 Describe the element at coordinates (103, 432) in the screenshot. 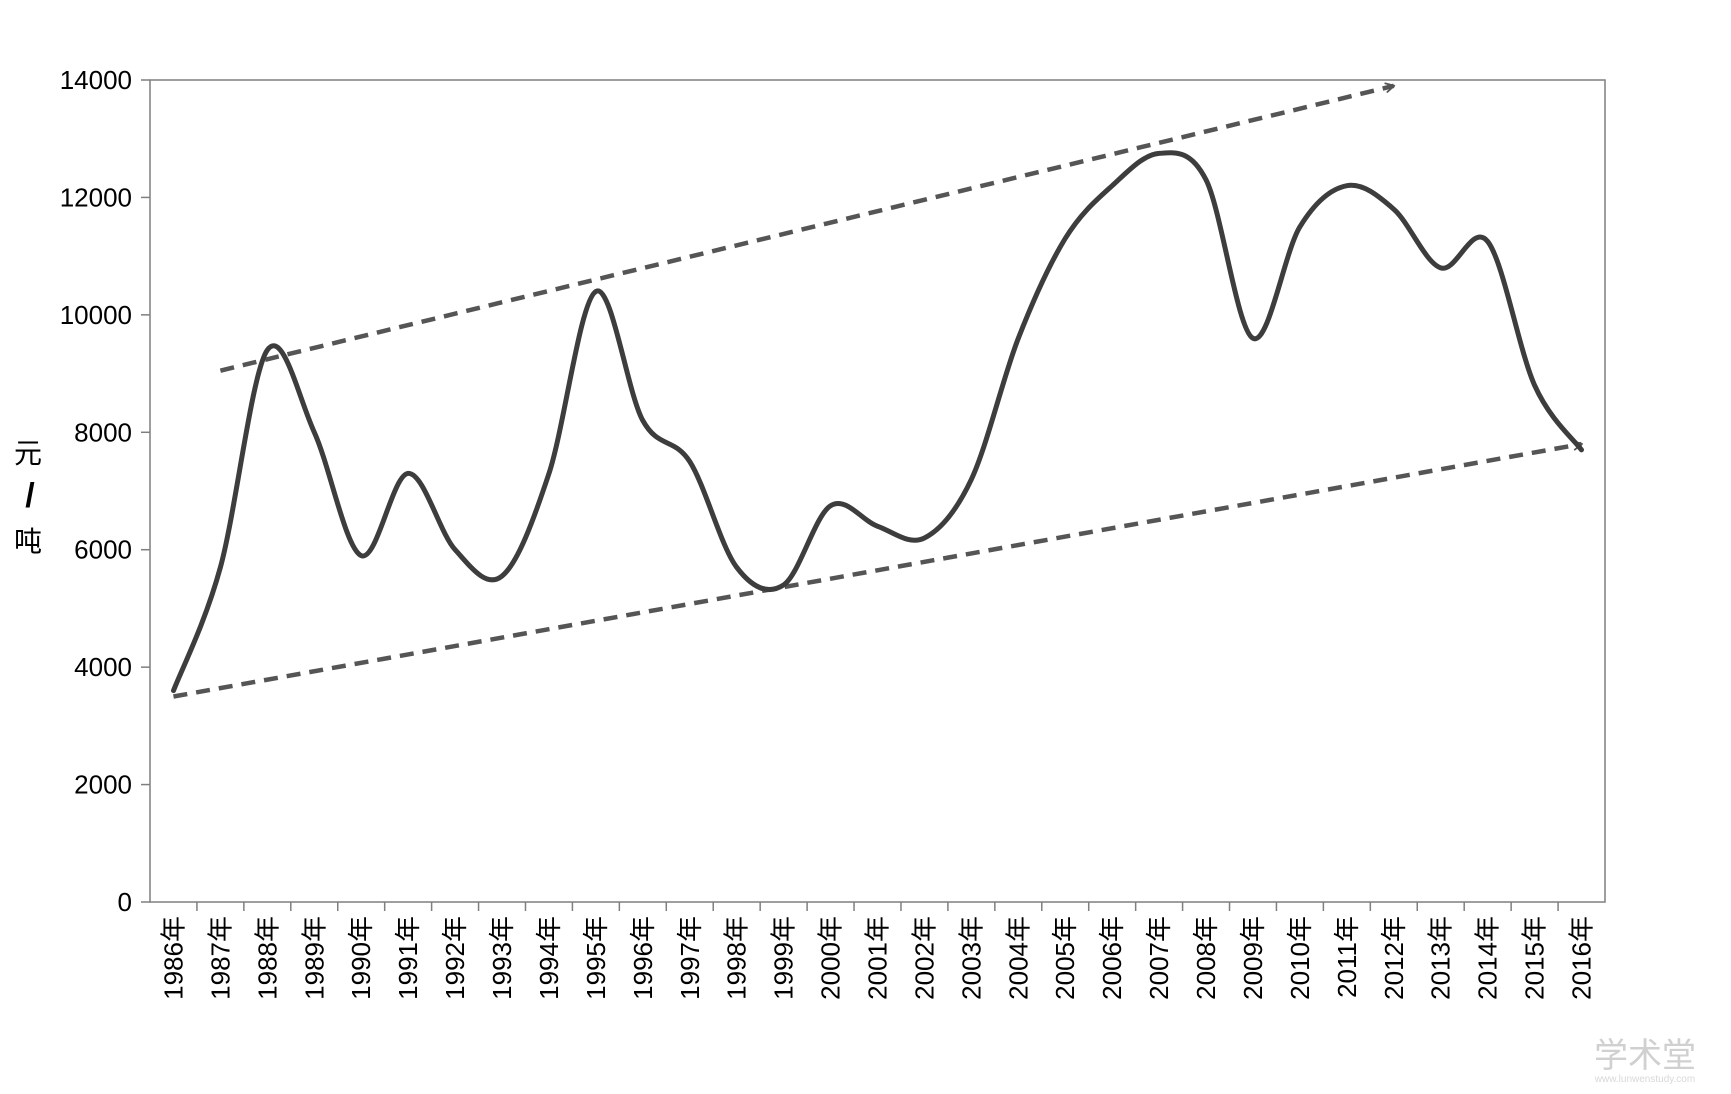

I see `y-tick-label: 8000` at that location.